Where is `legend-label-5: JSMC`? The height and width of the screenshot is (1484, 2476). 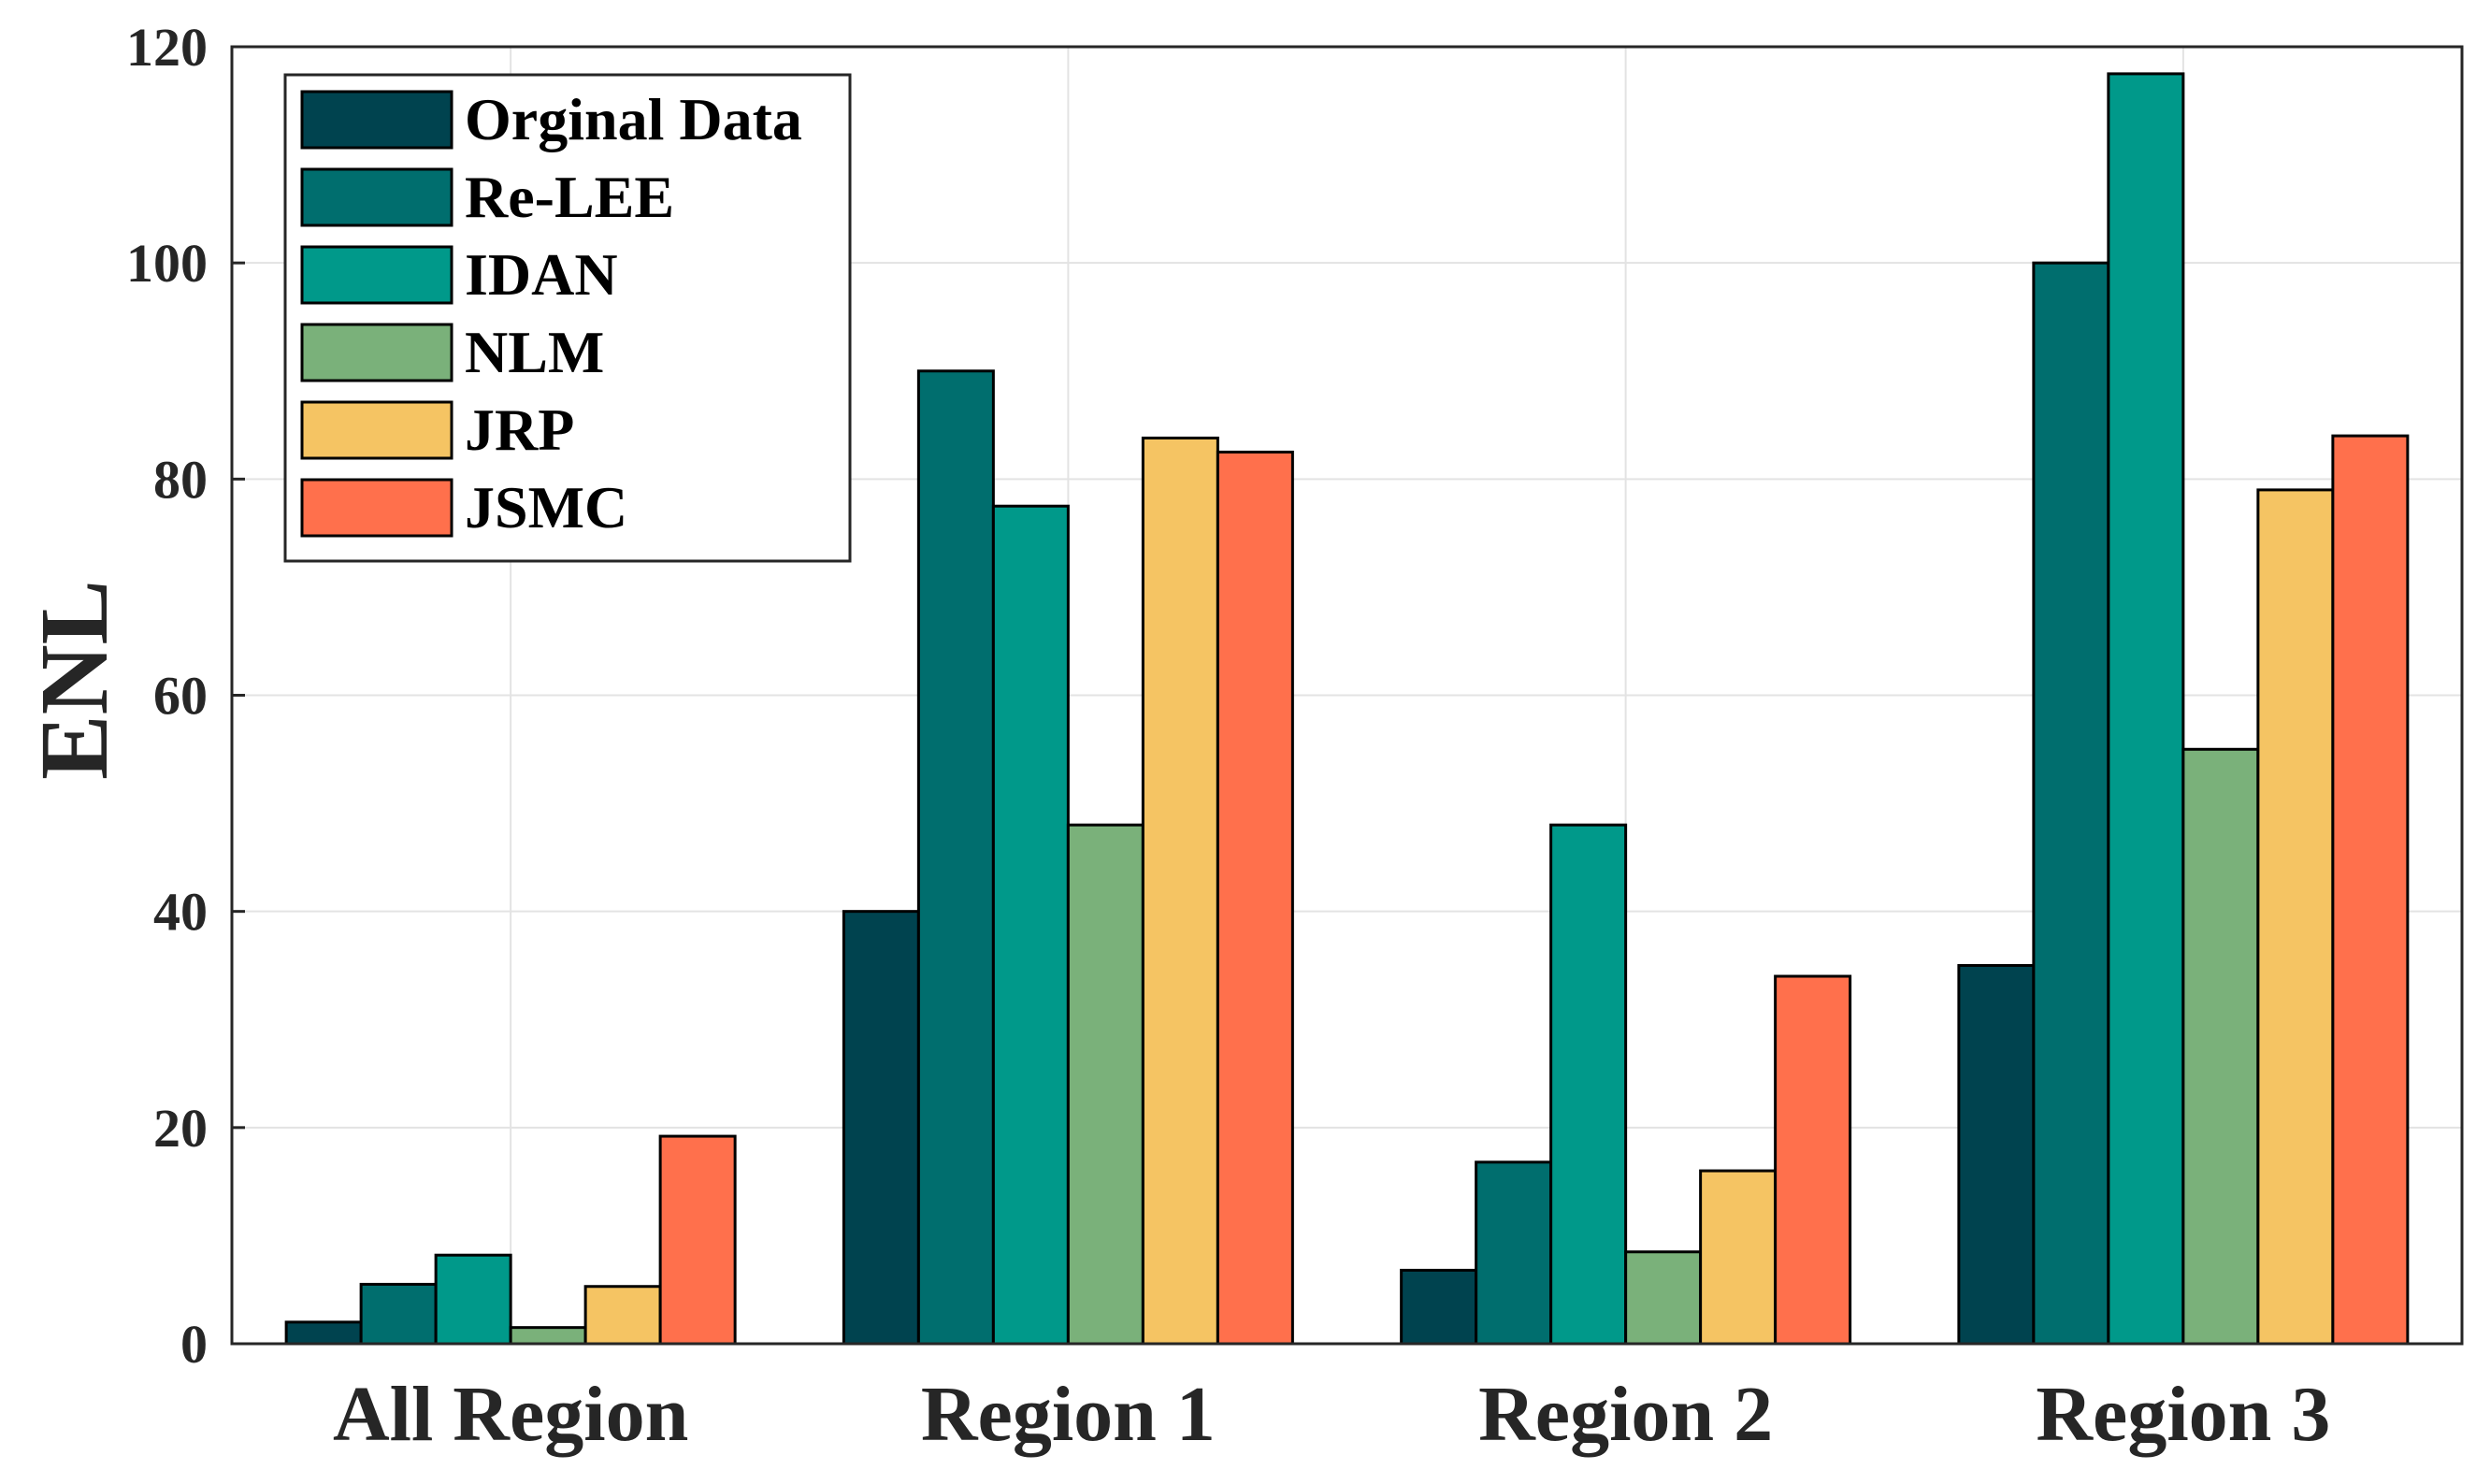
legend-label-5: JSMC is located at coordinates (546, 507).